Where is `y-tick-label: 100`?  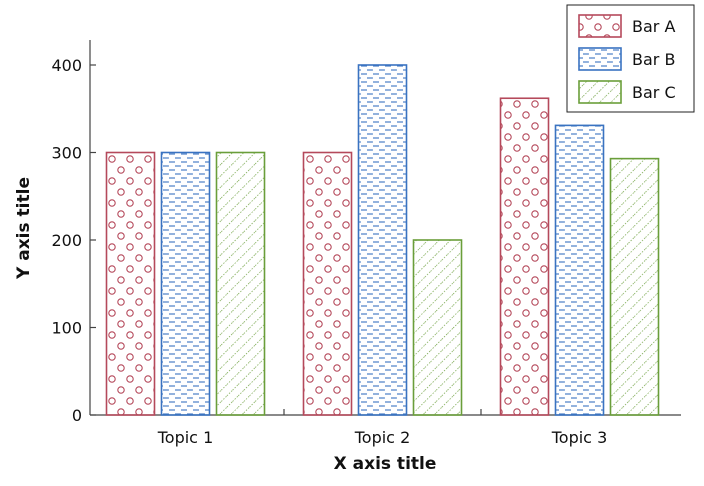 y-tick-label: 100 is located at coordinates (66, 328).